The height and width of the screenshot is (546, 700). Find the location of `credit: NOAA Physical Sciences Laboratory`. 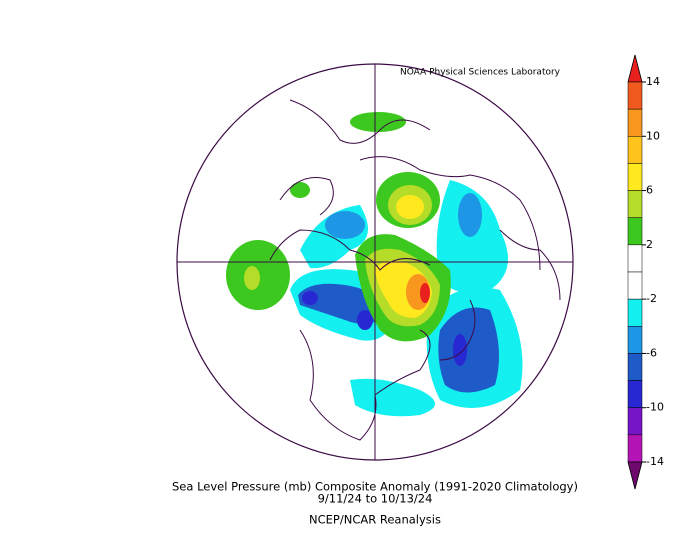

credit: NOAA Physical Sciences Laboratory is located at coordinates (480, 73).